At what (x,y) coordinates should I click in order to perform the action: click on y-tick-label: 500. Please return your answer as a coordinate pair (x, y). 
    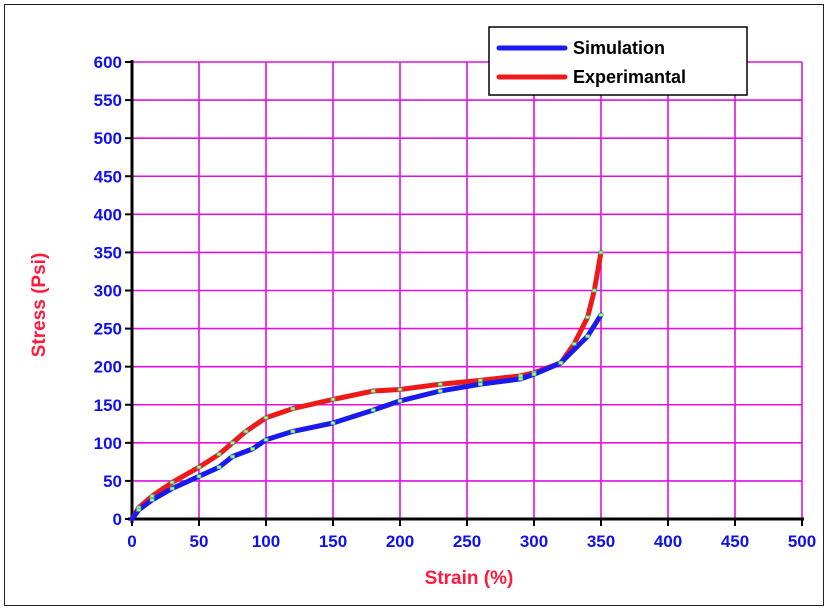
    Looking at the image, I should click on (108, 138).